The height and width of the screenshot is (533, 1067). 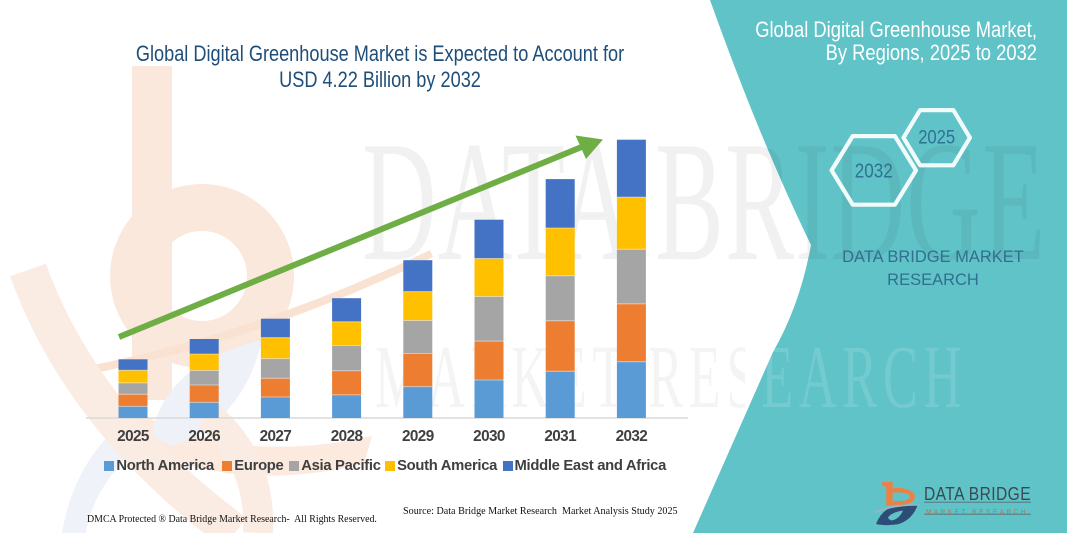 What do you see at coordinates (936, 138) in the screenshot?
I see `svg-text: 2025` at bounding box center [936, 138].